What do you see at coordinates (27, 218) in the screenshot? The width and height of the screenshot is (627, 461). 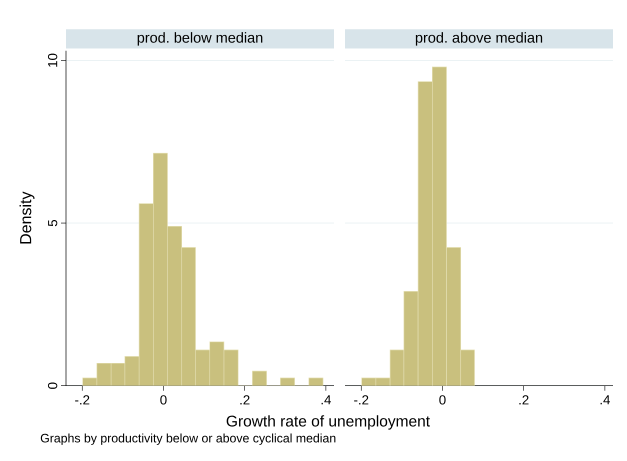 I see `y-axis-title: Density` at bounding box center [27, 218].